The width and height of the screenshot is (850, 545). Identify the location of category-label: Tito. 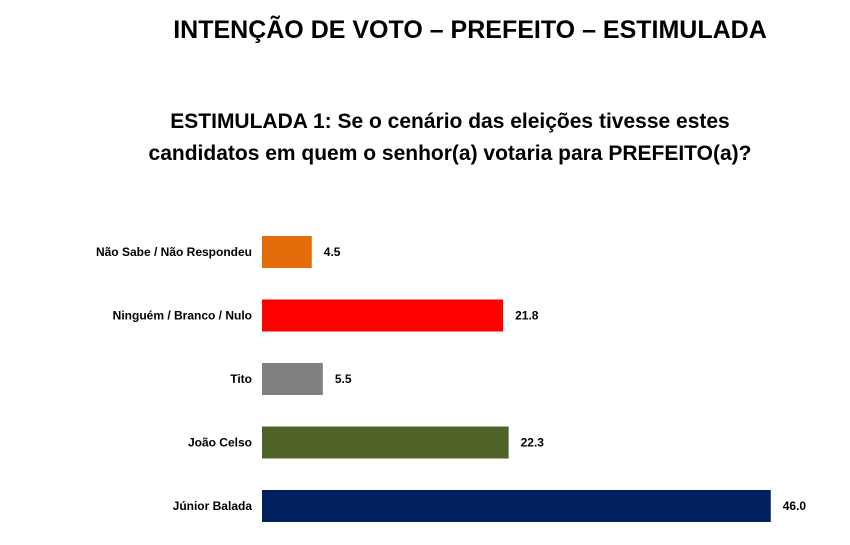
(241, 379).